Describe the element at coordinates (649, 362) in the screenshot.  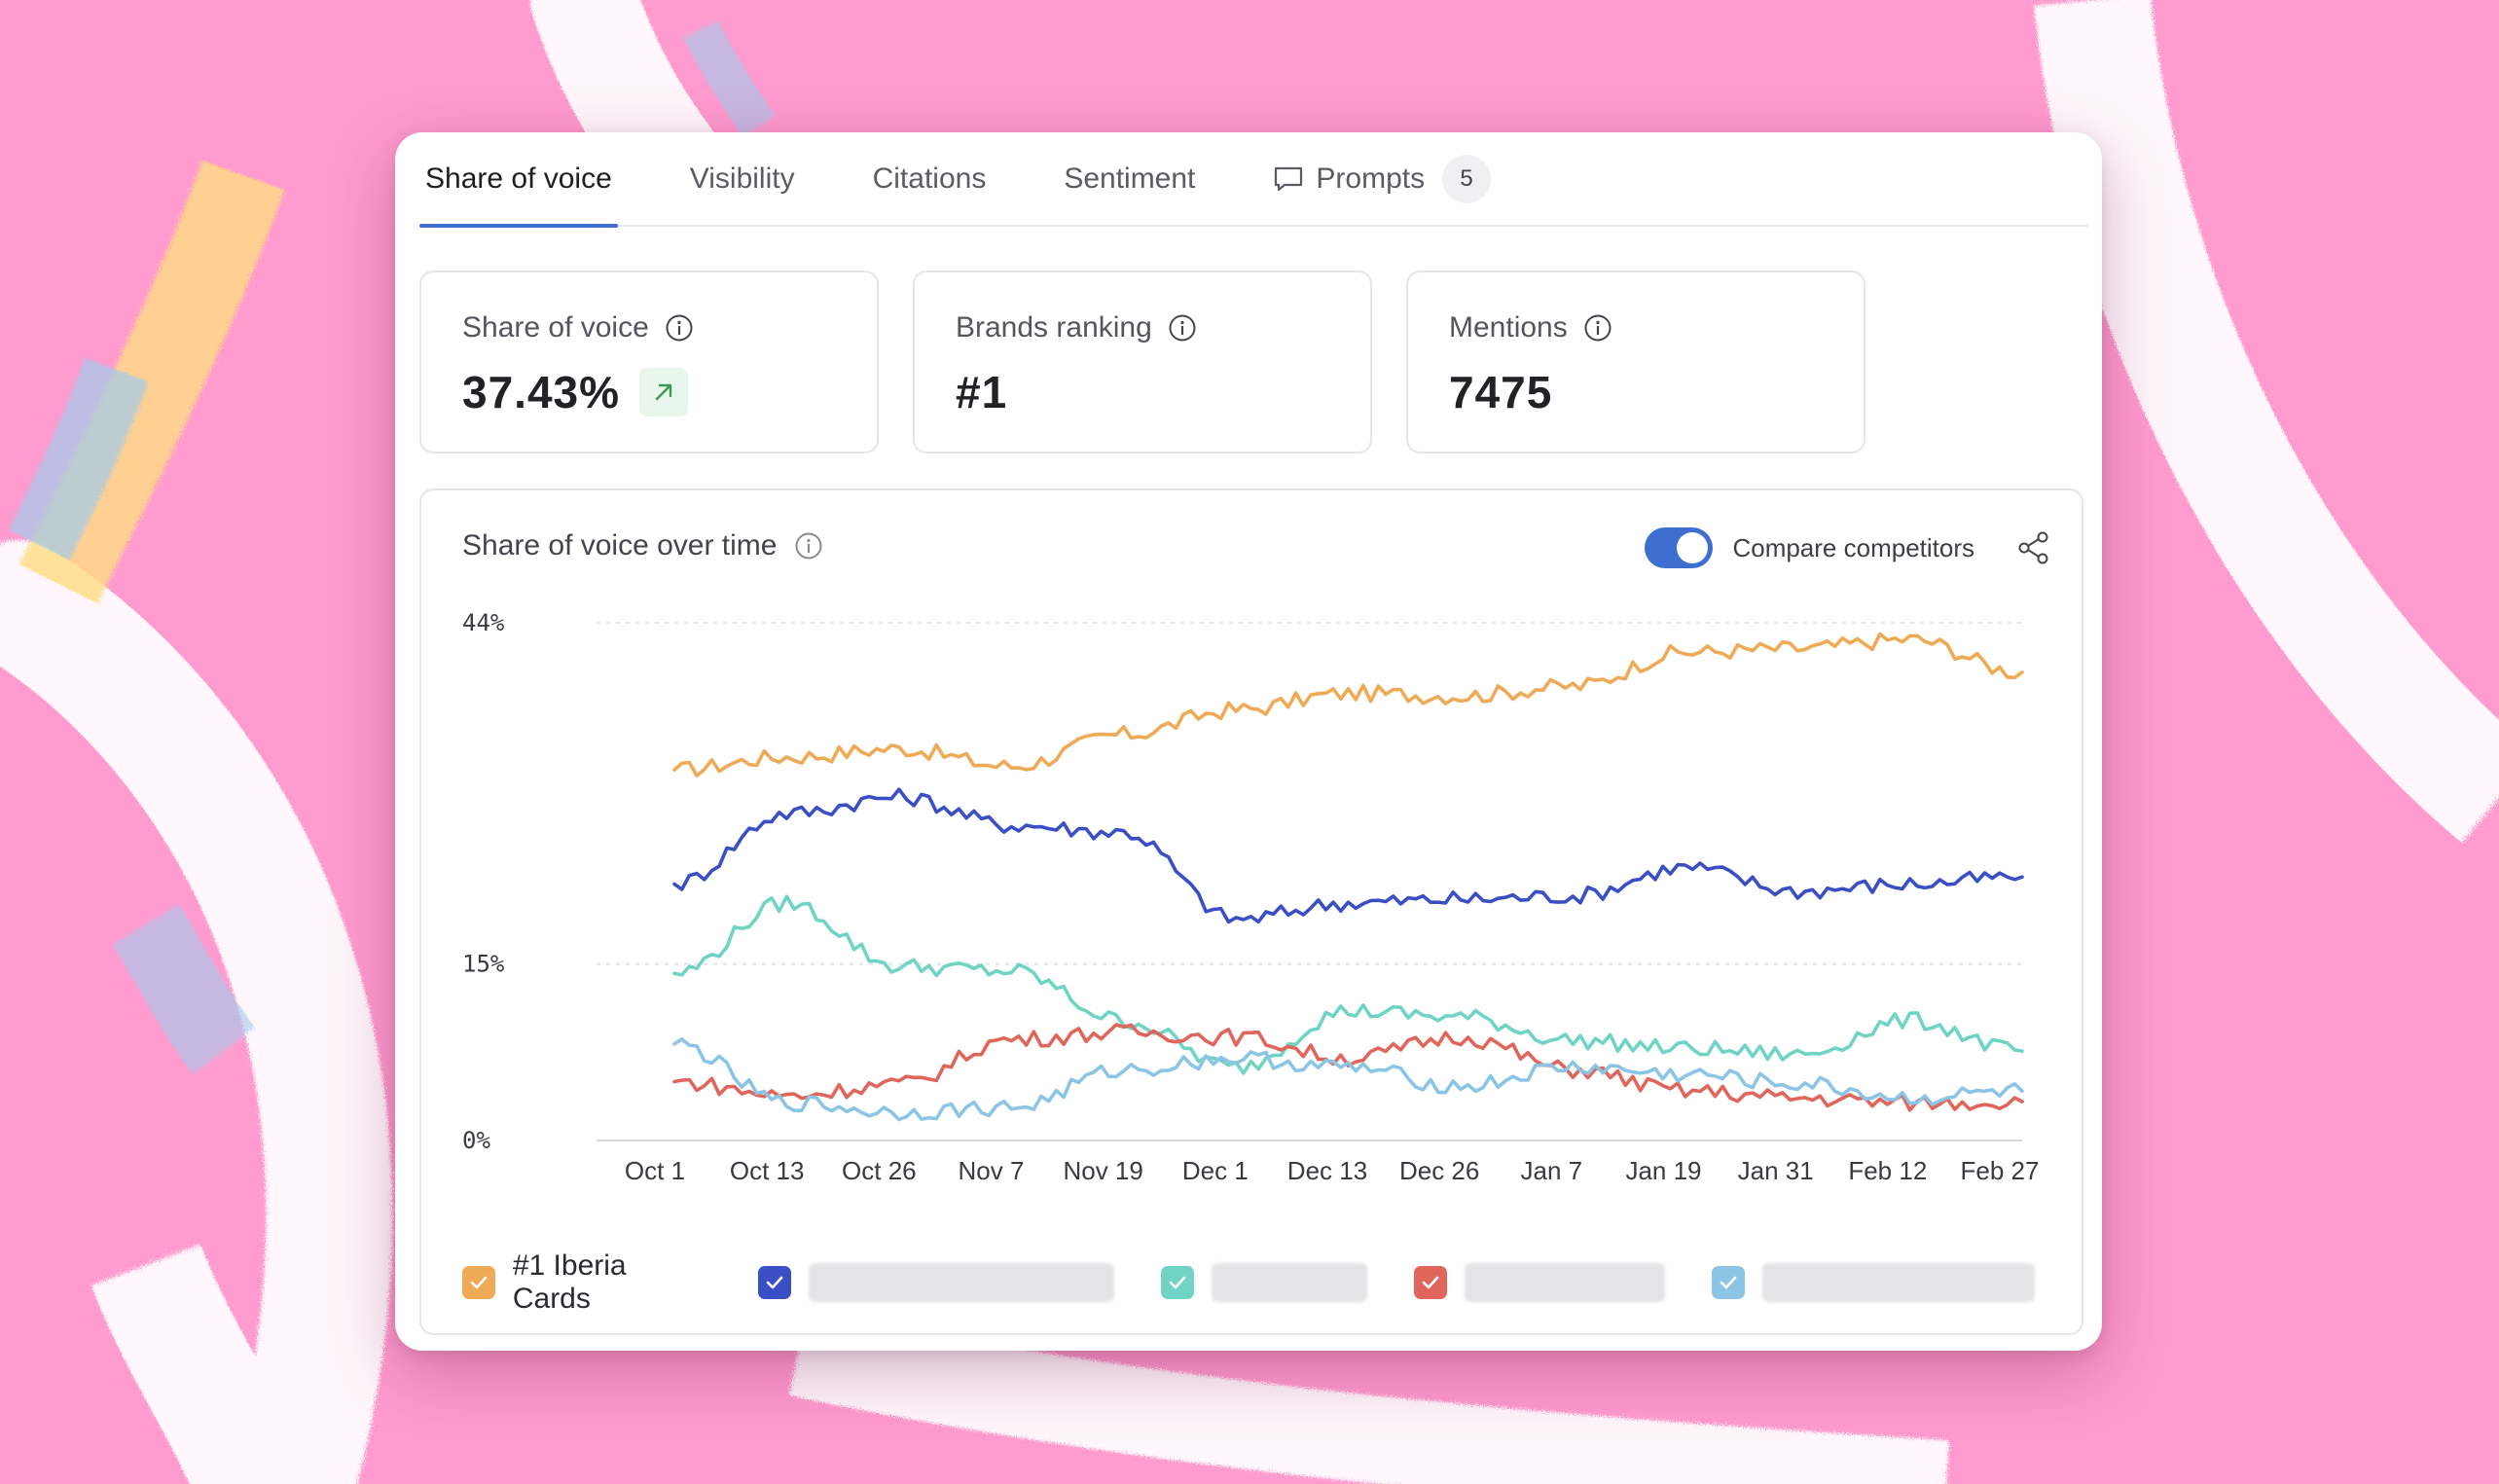
I see `kpi-share-of-voice: Share of voice 37.43%` at that location.